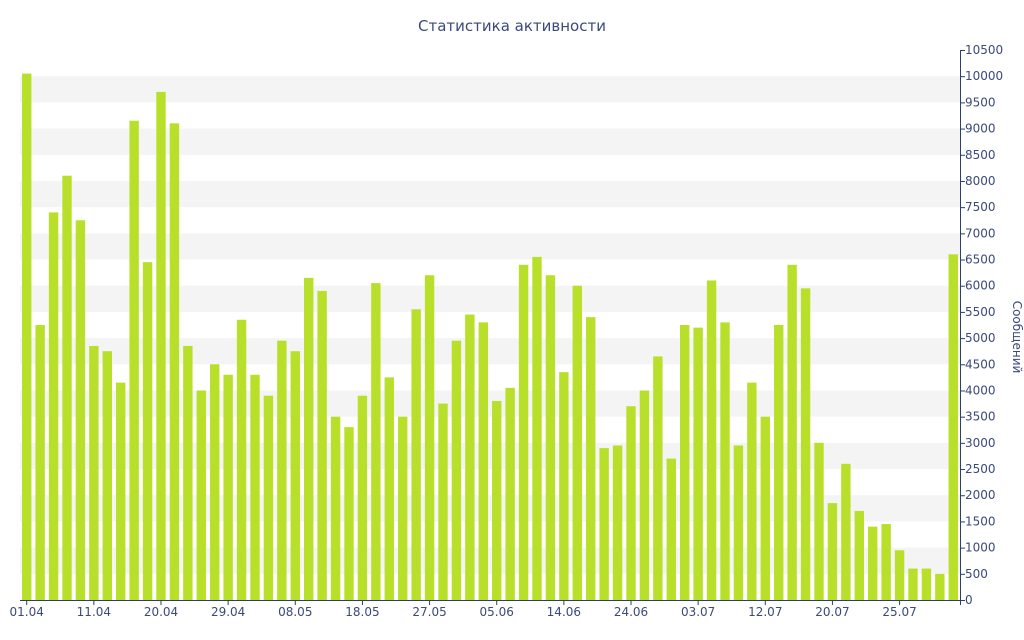 The width and height of the screenshot is (1024, 640). I want to click on x-tick-label: 20.04, so click(161, 612).